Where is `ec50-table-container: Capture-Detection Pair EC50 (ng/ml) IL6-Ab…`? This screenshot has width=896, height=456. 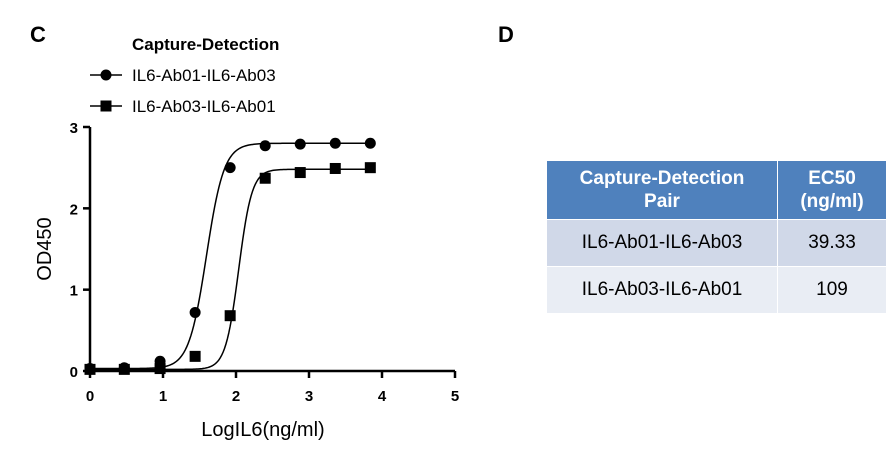 ec50-table-container: Capture-Detection Pair EC50 (ng/ml) IL6-Ab… is located at coordinates (716, 237).